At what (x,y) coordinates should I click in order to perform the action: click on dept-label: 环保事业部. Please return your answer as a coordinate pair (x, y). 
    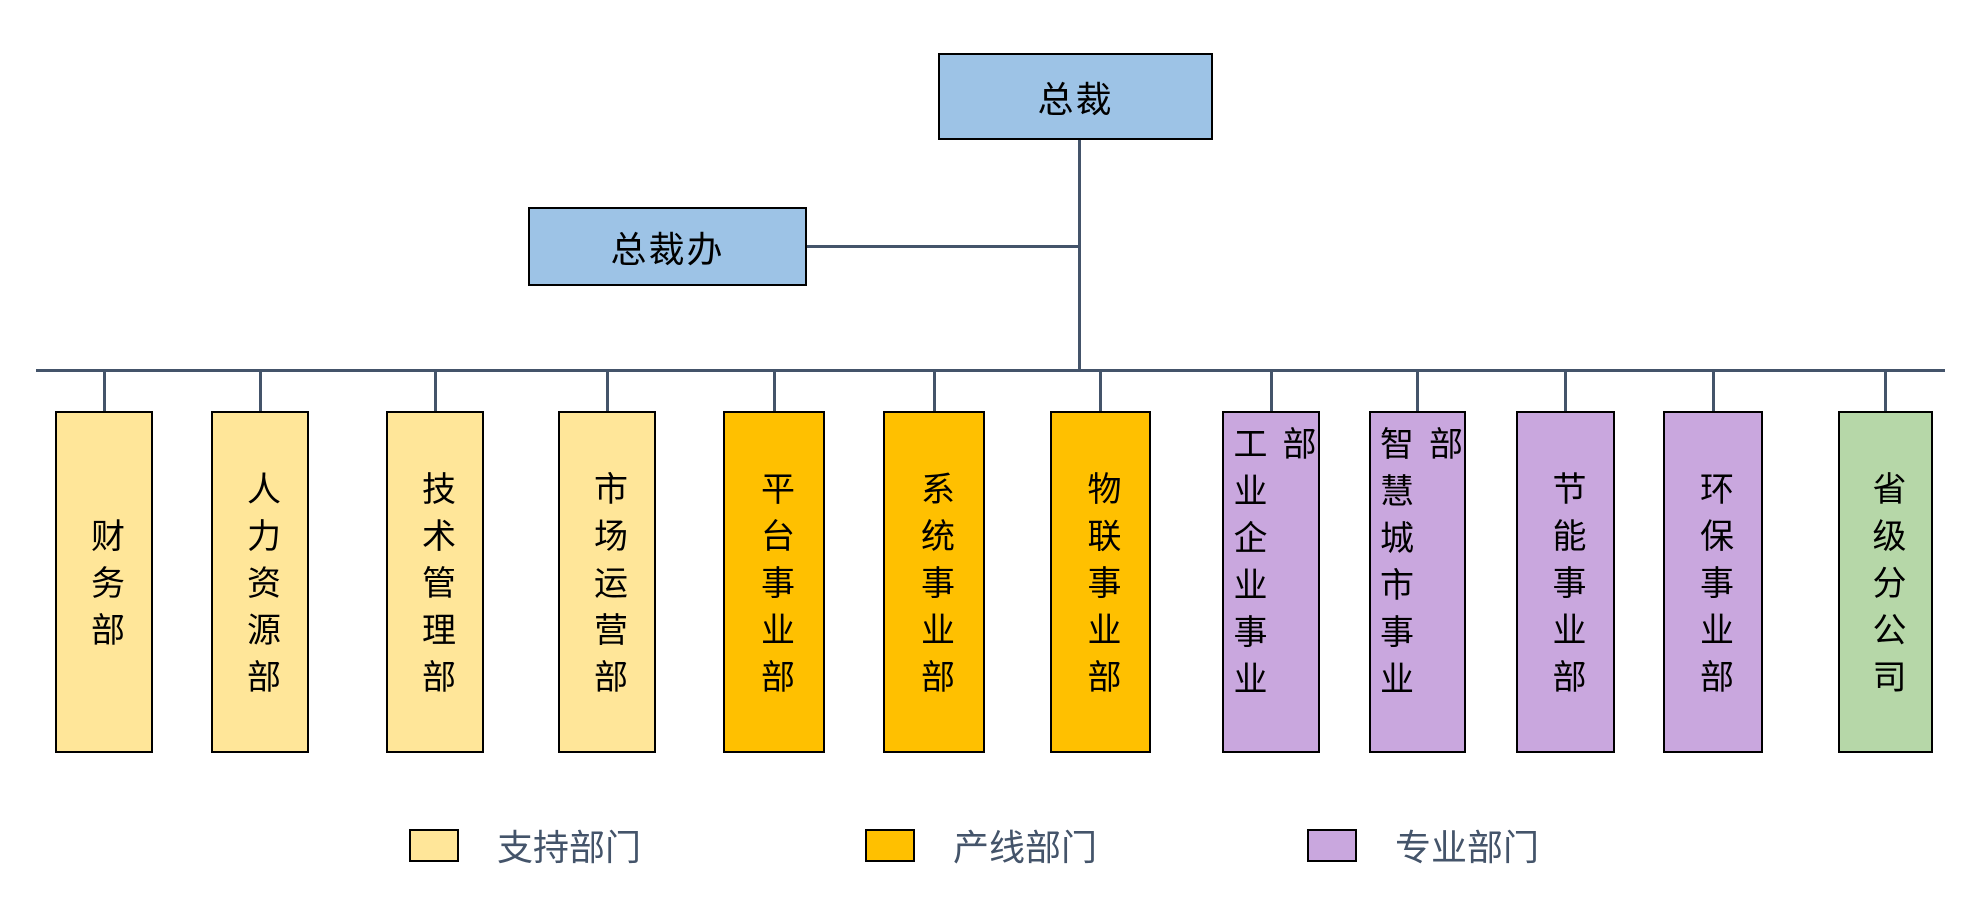
    Looking at the image, I should click on (1713, 588).